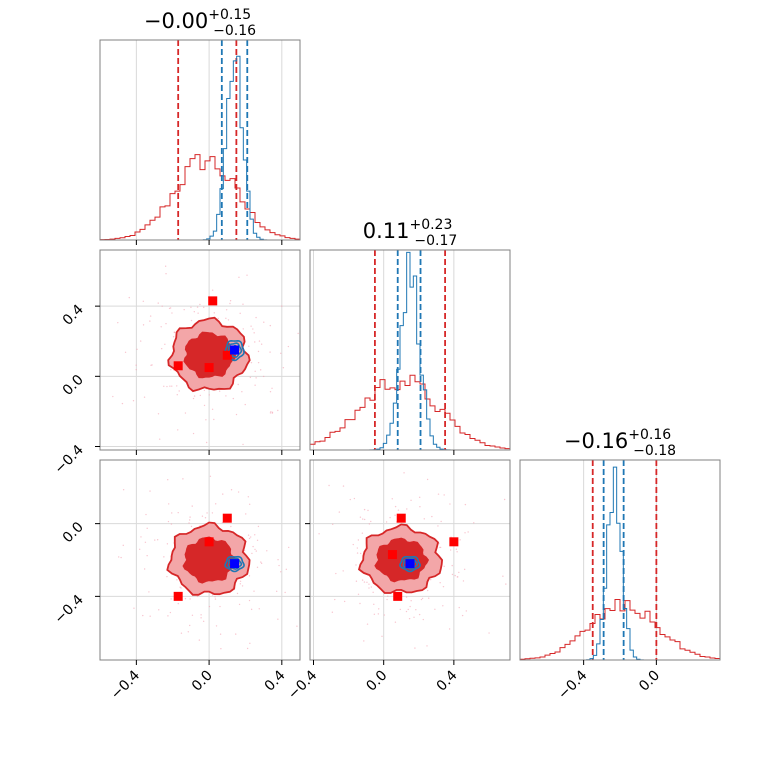 The height and width of the screenshot is (760, 760). What do you see at coordinates (73, 315) in the screenshot?
I see `y-tick-label: 0.4` at bounding box center [73, 315].